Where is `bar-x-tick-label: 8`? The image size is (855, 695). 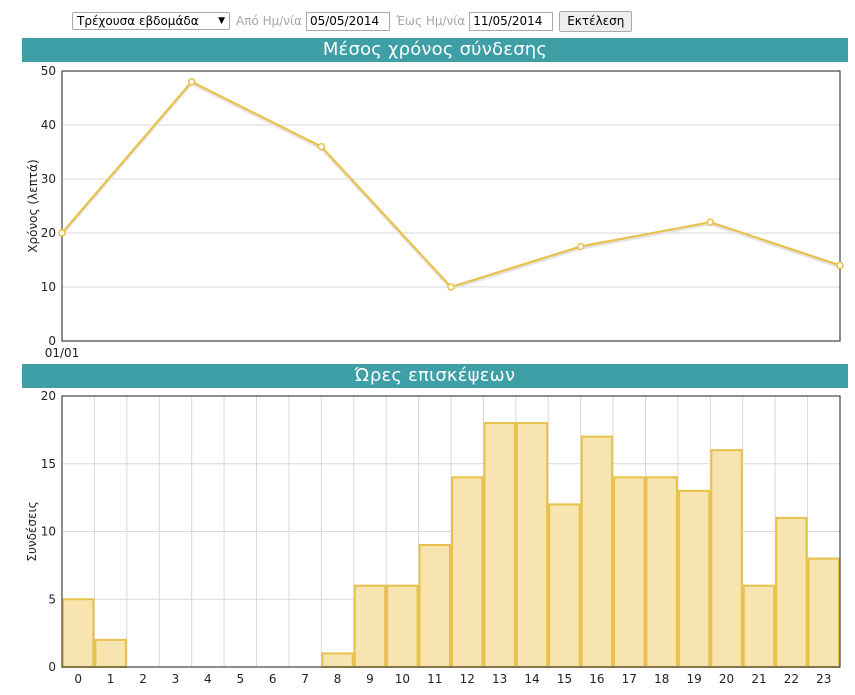
bar-x-tick-label: 8 is located at coordinates (338, 679).